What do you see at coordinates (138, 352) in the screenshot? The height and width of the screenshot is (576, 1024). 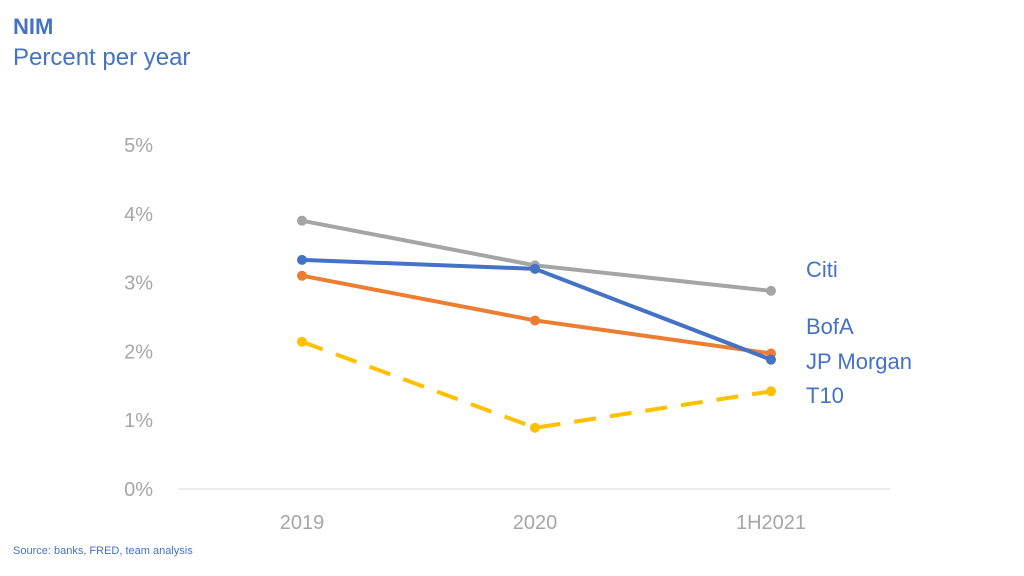 I see `y-tick-label: 2%` at bounding box center [138, 352].